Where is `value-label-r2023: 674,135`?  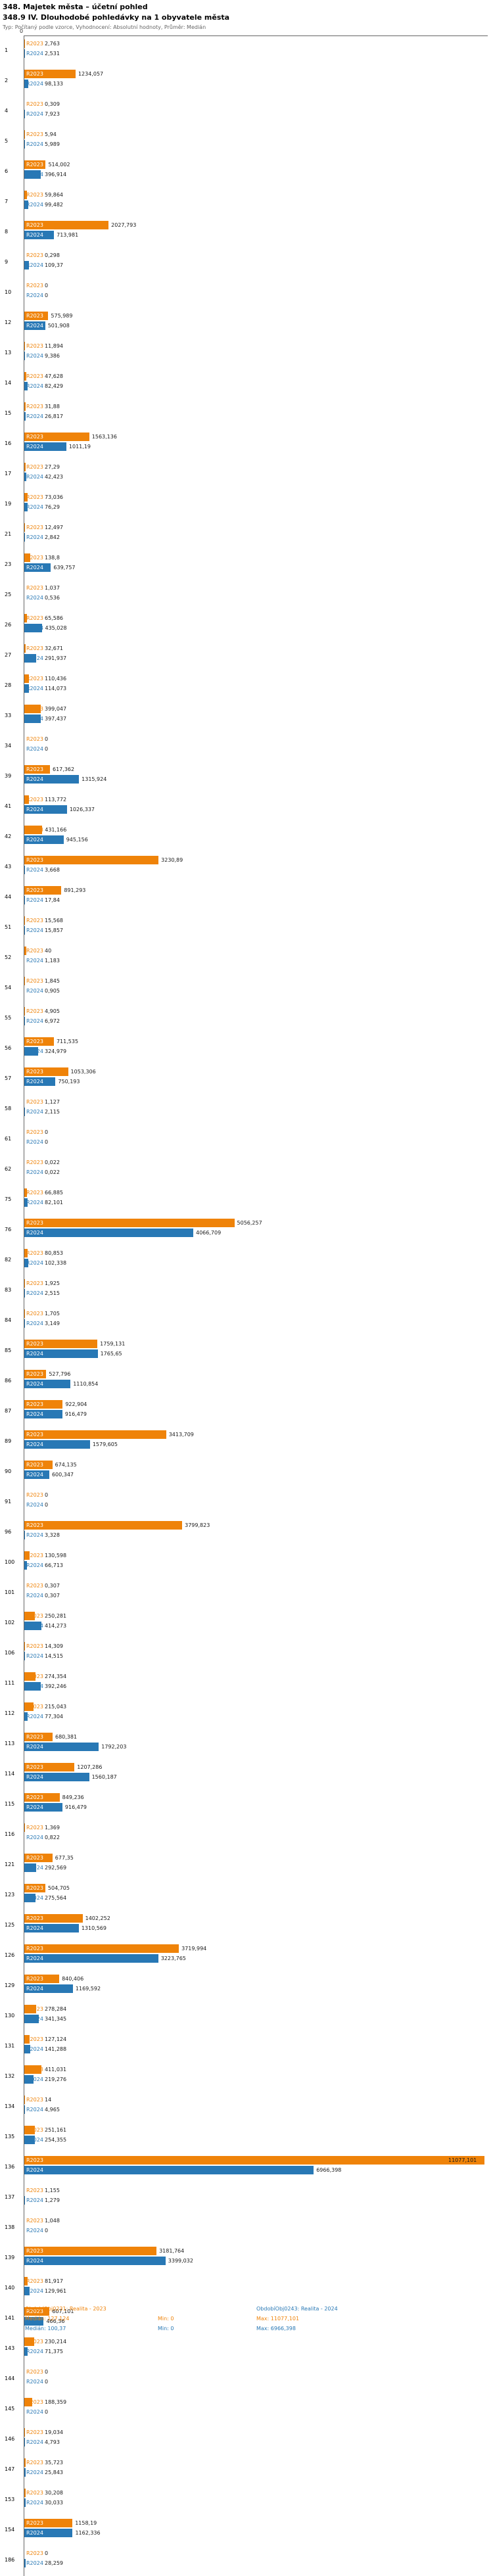 value-label-r2023: 674,135 is located at coordinates (66, 1465).